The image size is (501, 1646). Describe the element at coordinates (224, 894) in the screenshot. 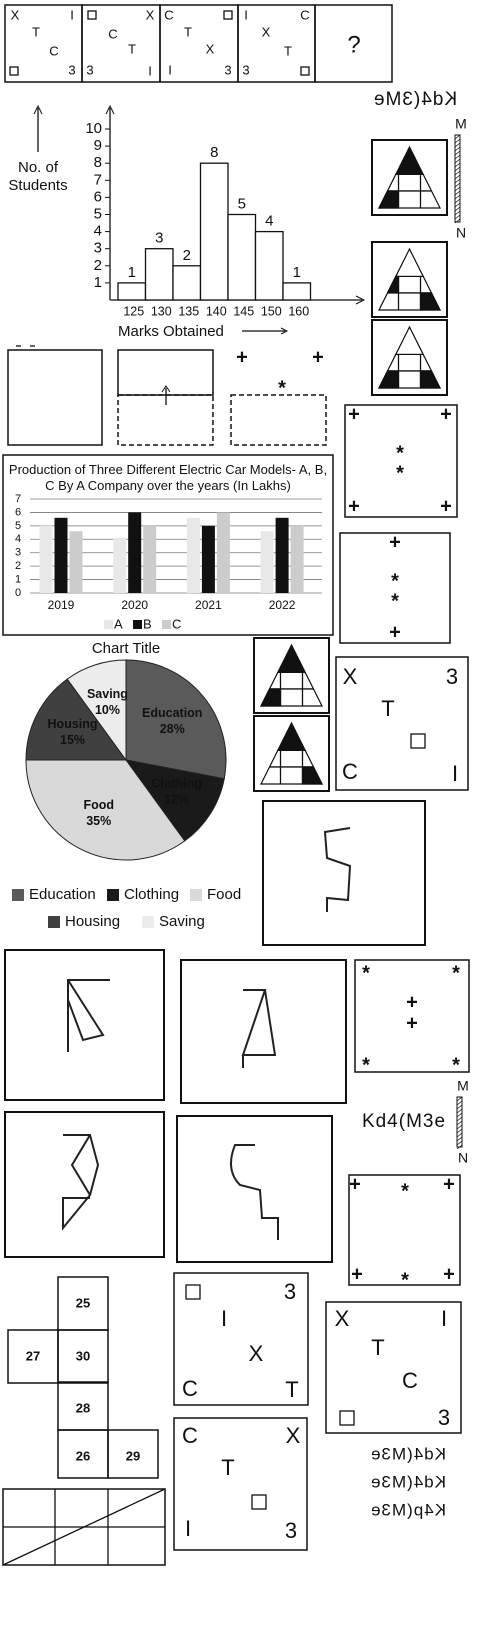

I see `legend-label: Food` at that location.